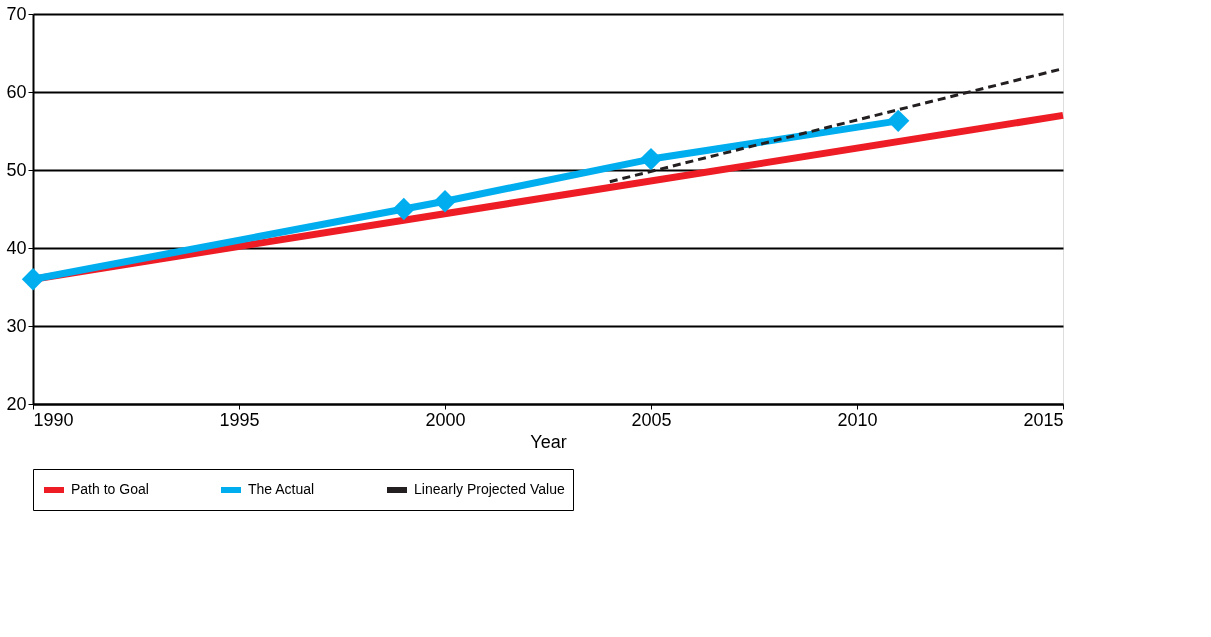  Describe the element at coordinates (651, 419) in the screenshot. I see `x-tick-label: 2005` at that location.